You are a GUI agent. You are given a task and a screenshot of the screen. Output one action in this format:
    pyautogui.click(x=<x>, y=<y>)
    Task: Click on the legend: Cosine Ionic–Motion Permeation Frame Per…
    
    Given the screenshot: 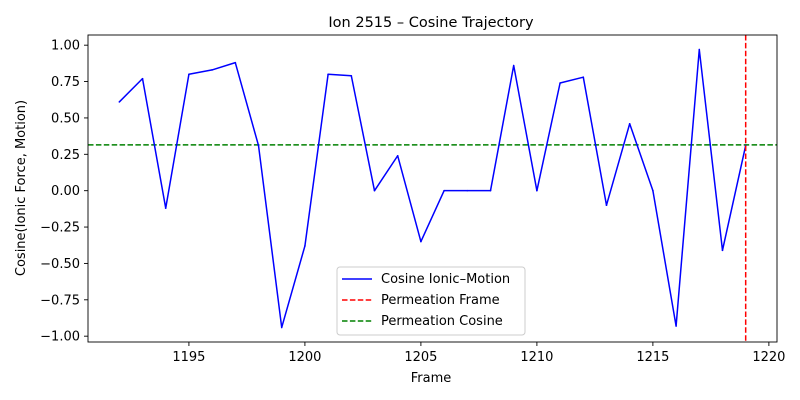 What is the action you would take?
    pyautogui.click(x=431, y=301)
    